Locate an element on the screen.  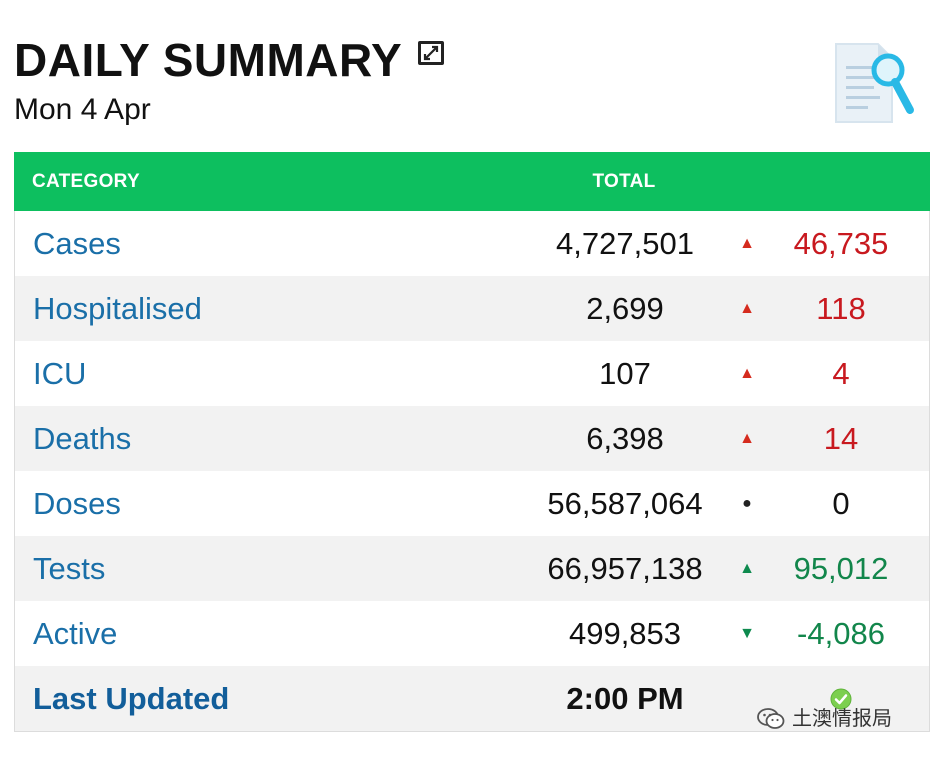
row-label: Cases is located at coordinates (77, 243).